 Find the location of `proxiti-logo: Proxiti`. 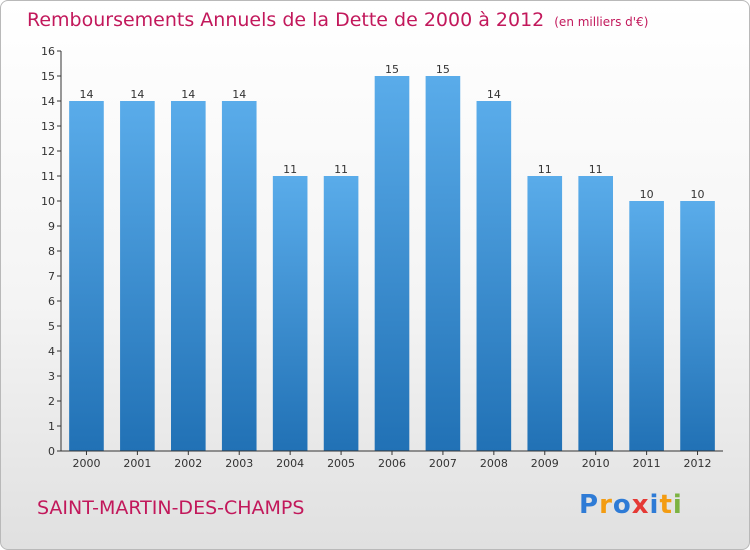

proxiti-logo: Proxiti is located at coordinates (631, 505).